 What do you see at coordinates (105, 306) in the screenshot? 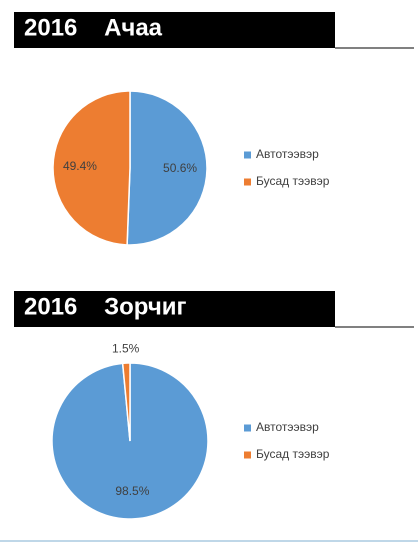
I see `chart-title: 2016 Зорчиг` at bounding box center [105, 306].